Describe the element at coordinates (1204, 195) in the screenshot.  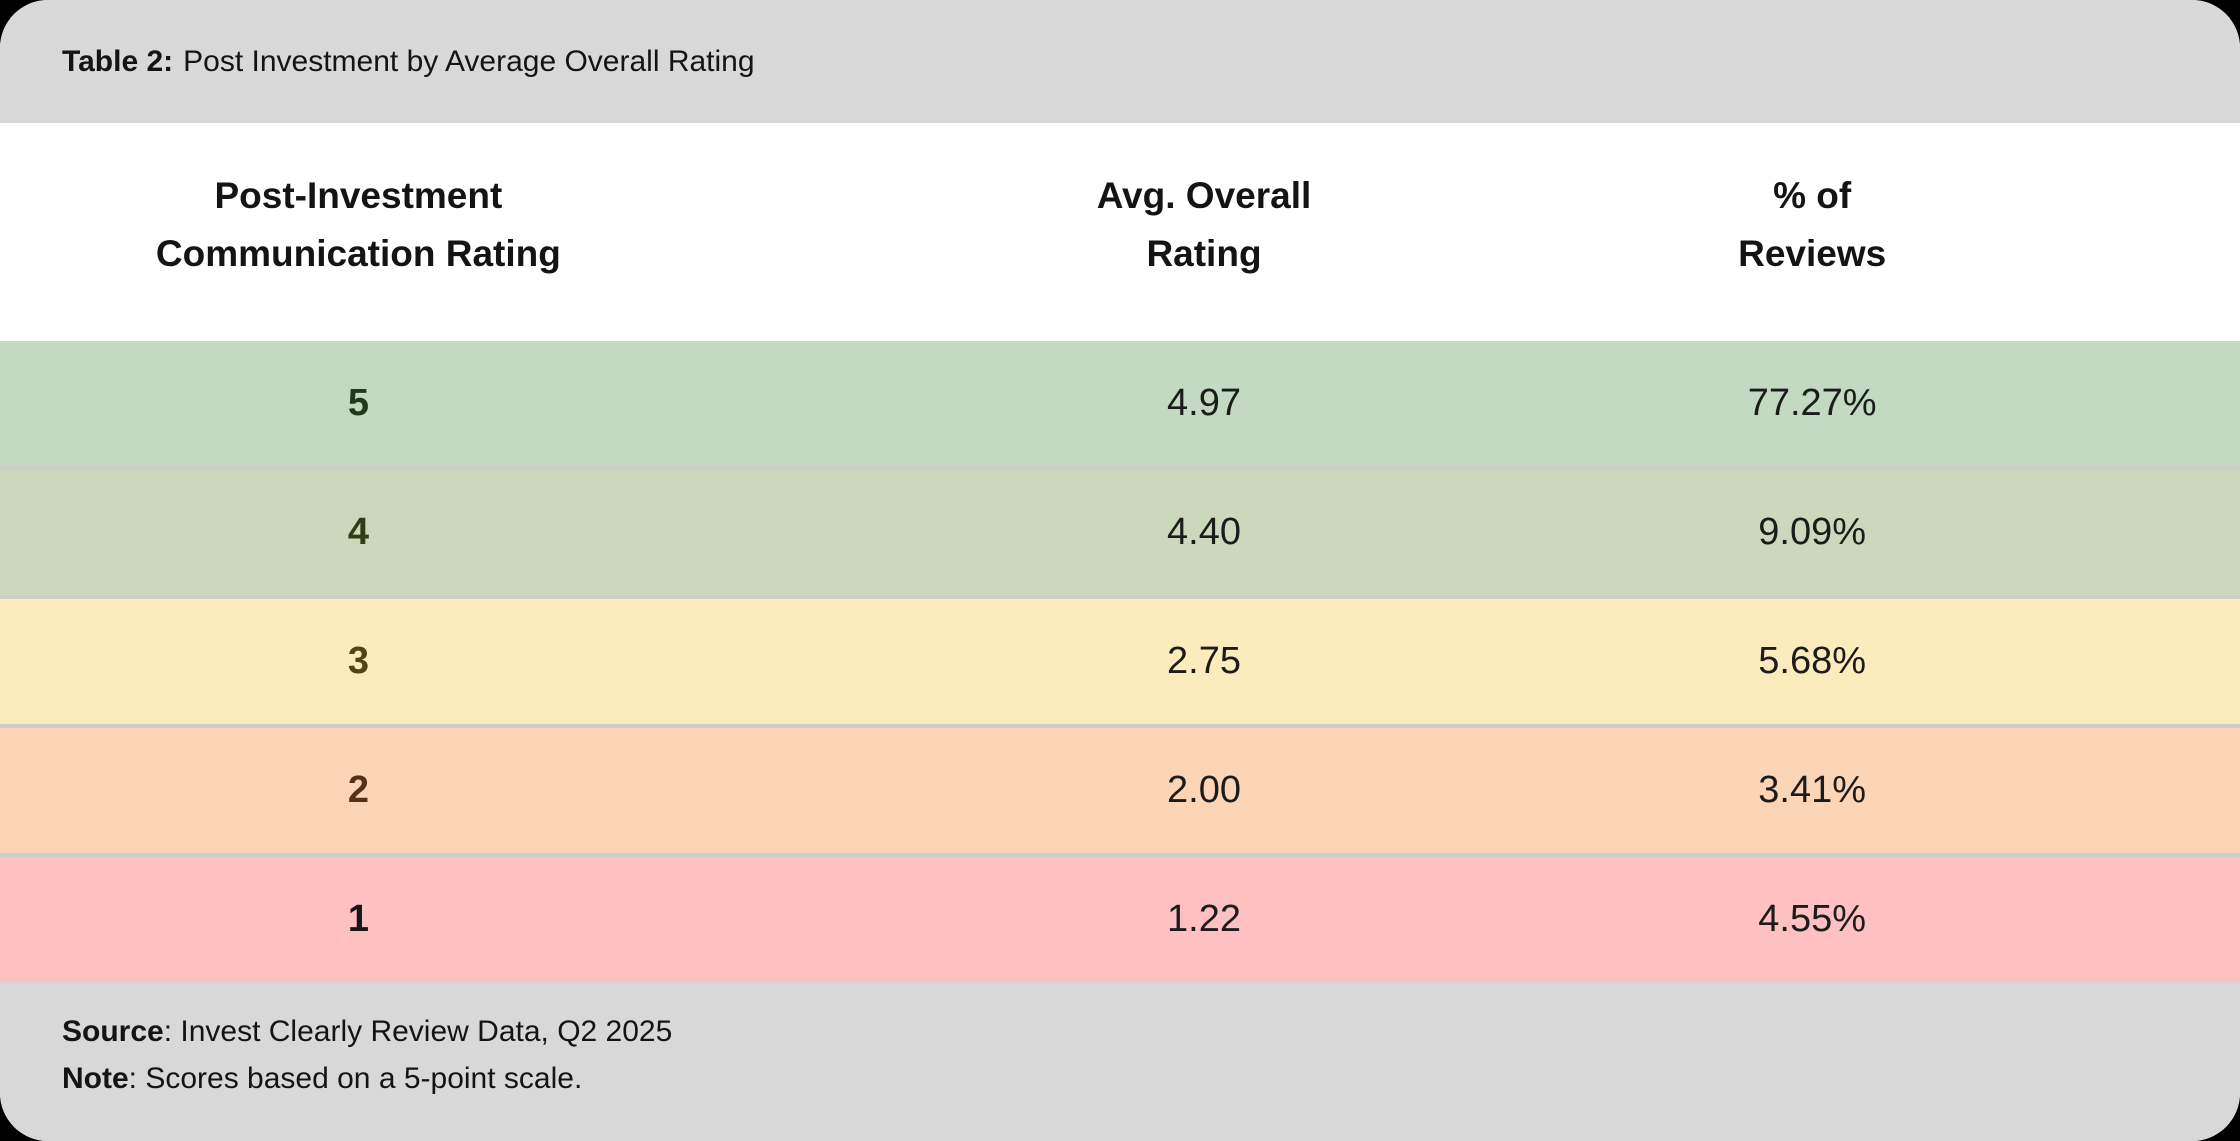
I see `column-header-line: Avg. Overall` at that location.